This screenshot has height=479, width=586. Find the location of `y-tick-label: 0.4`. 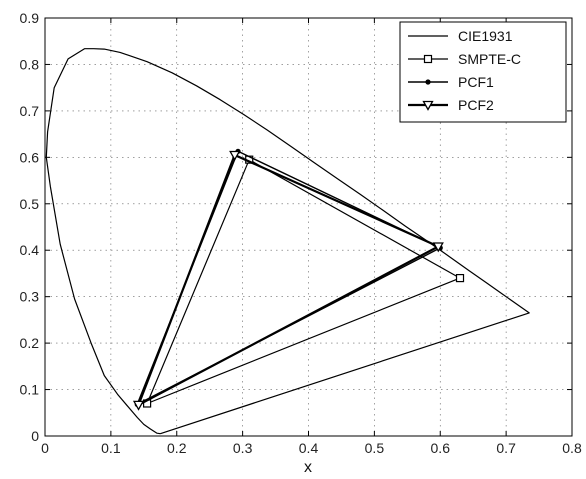

y-tick-label: 0.4 is located at coordinates (30, 250).